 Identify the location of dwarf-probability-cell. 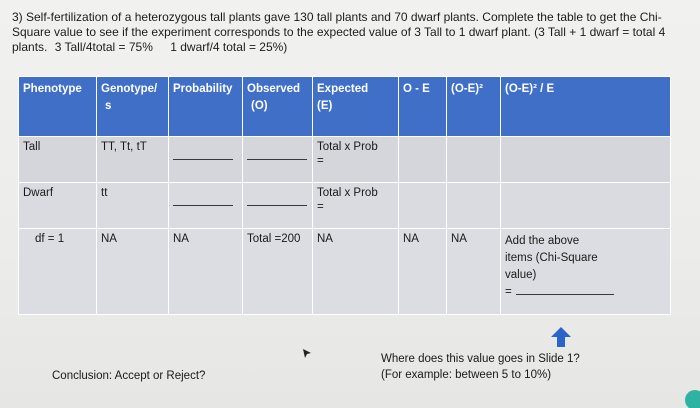
(205, 205).